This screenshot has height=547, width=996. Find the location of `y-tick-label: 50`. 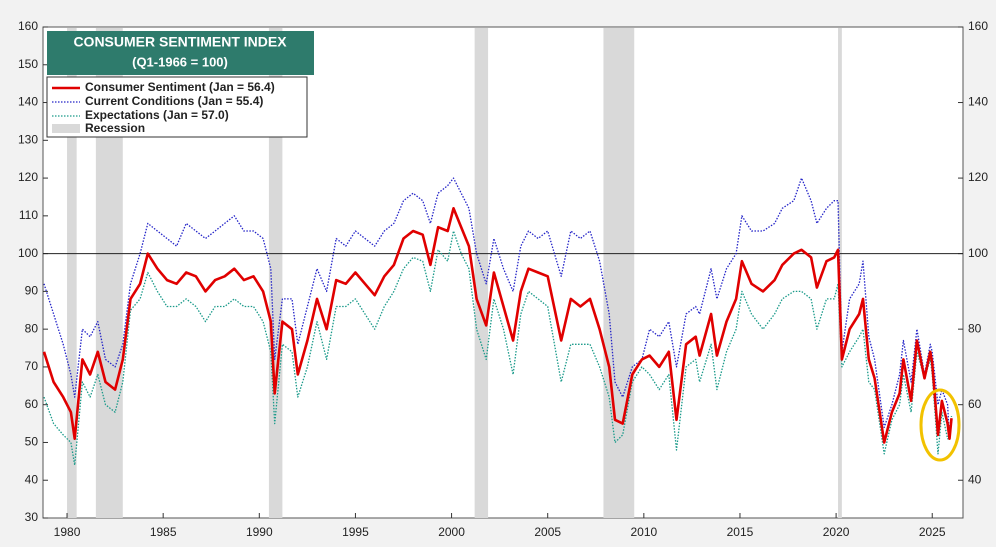

y-tick-label: 50 is located at coordinates (32, 442).